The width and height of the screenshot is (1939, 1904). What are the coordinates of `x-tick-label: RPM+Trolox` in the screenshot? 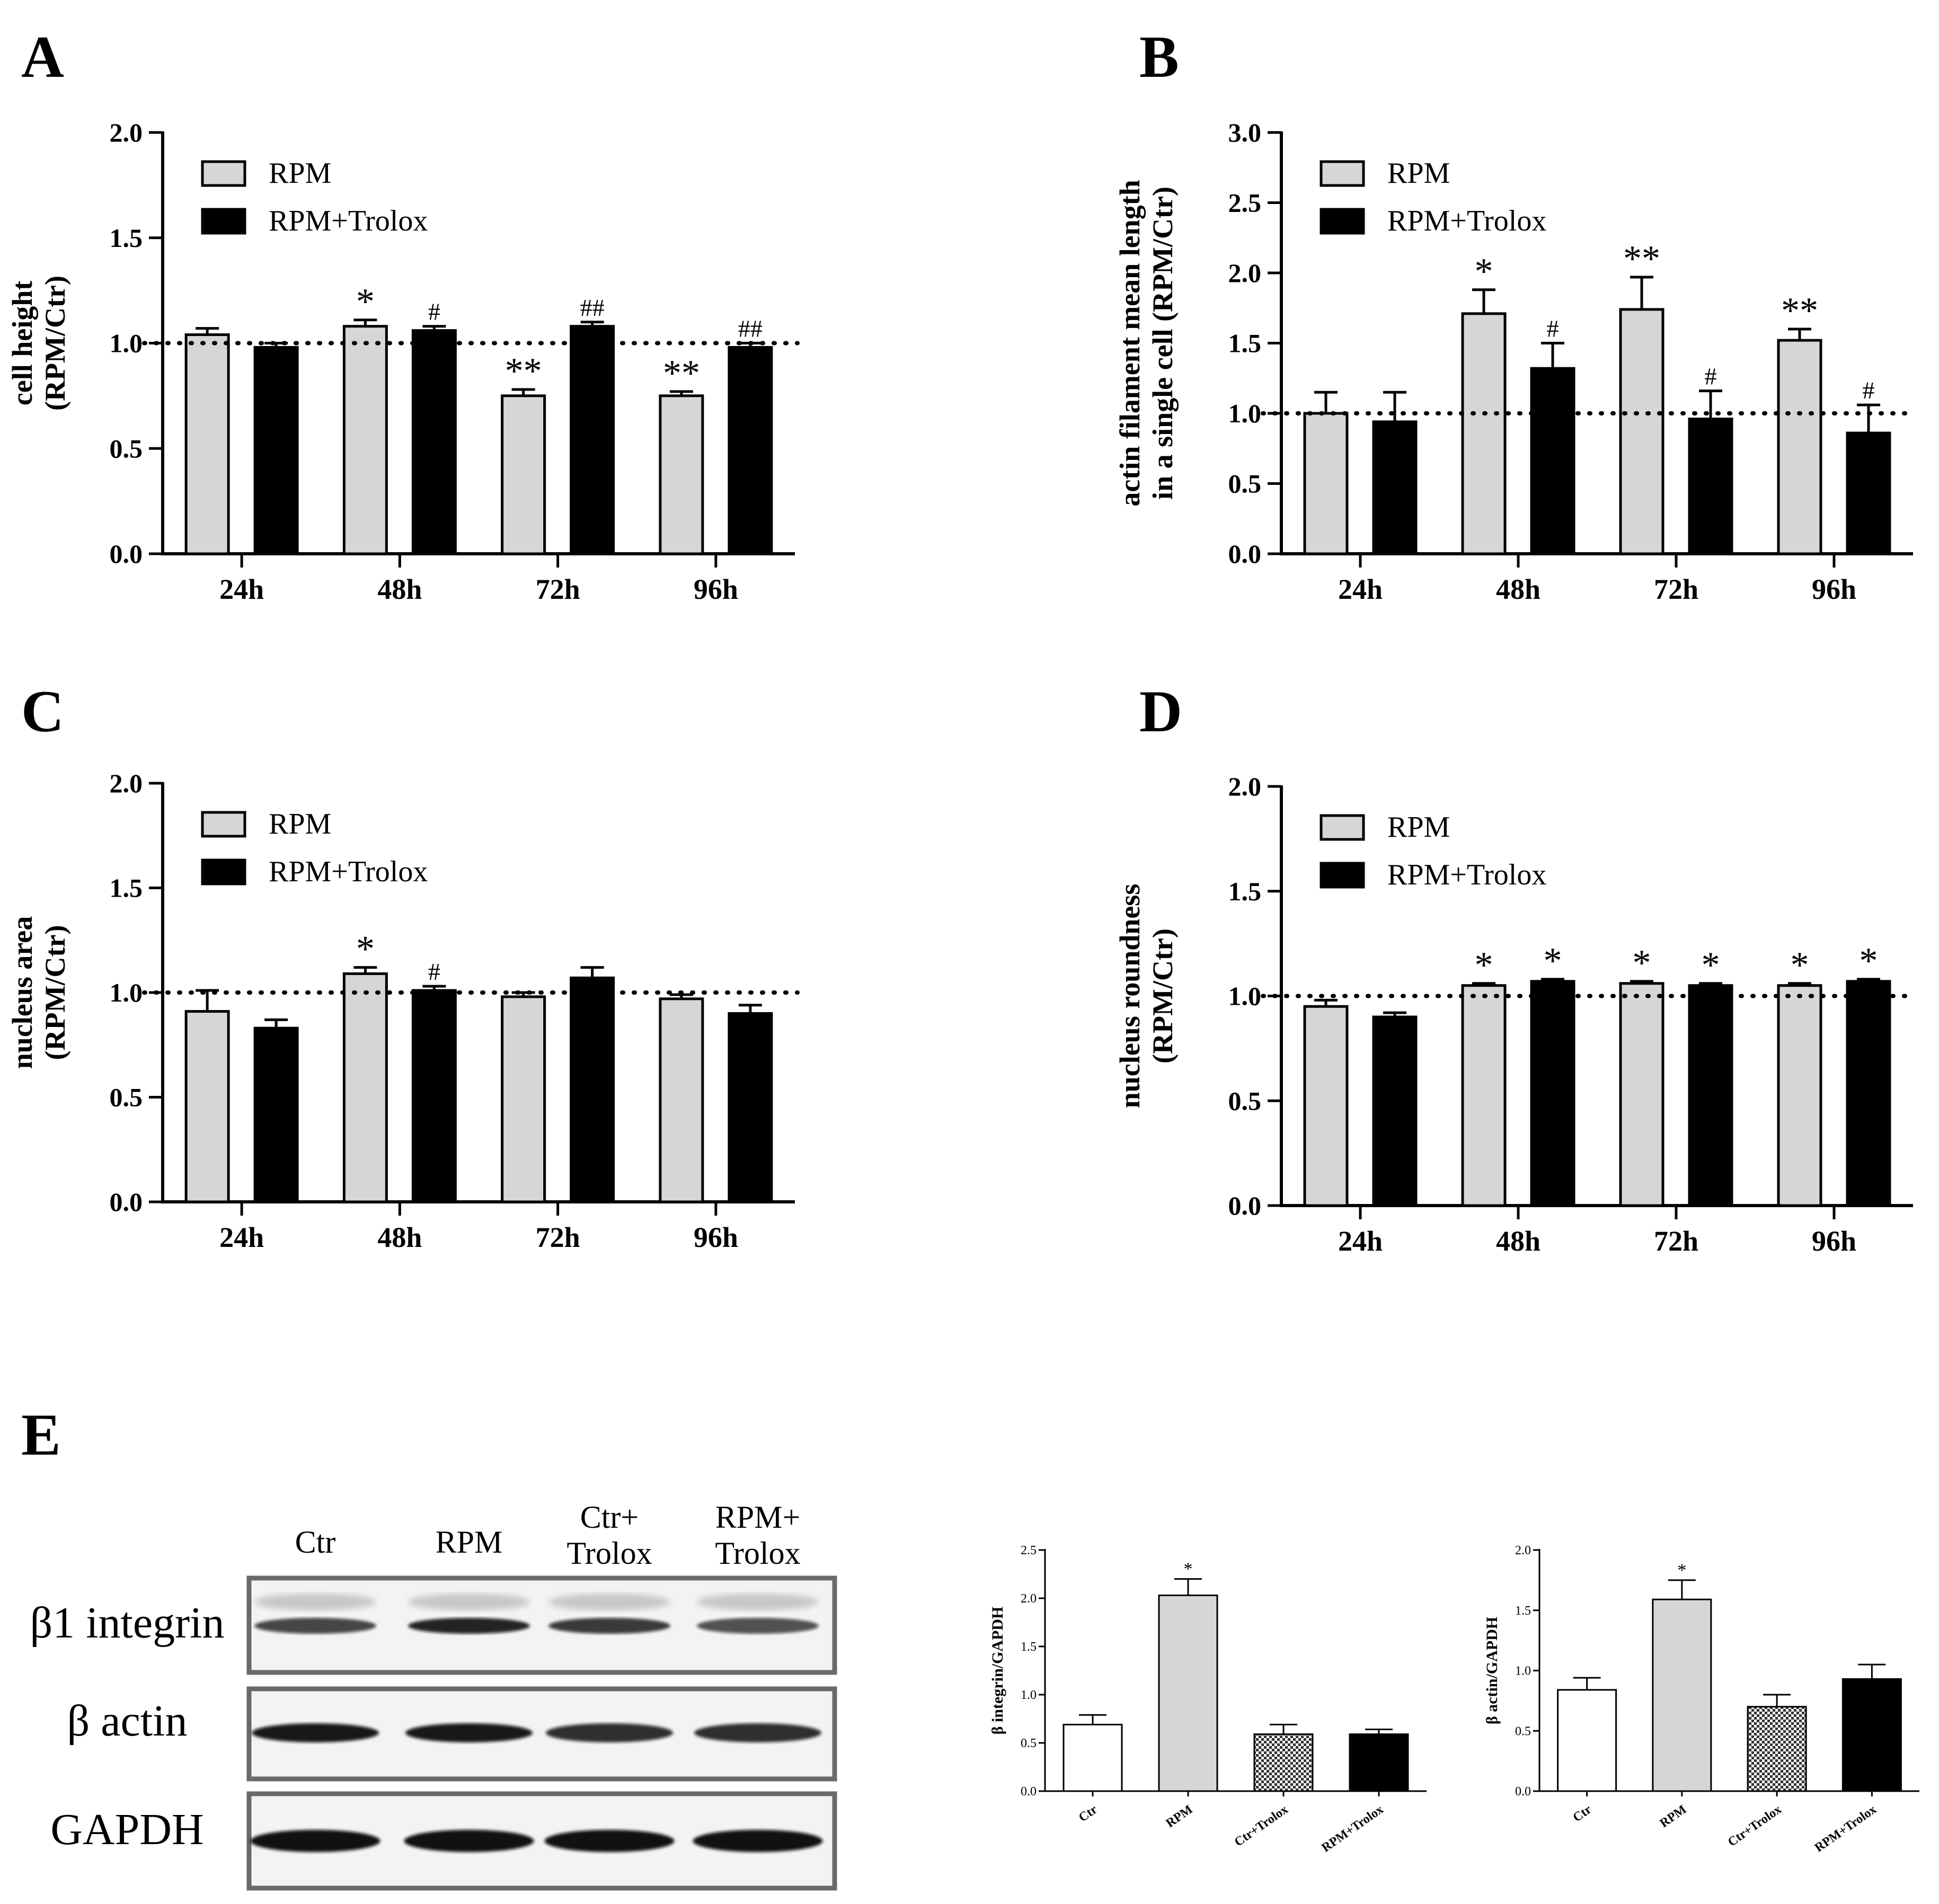 It's located at (1353, 1829).